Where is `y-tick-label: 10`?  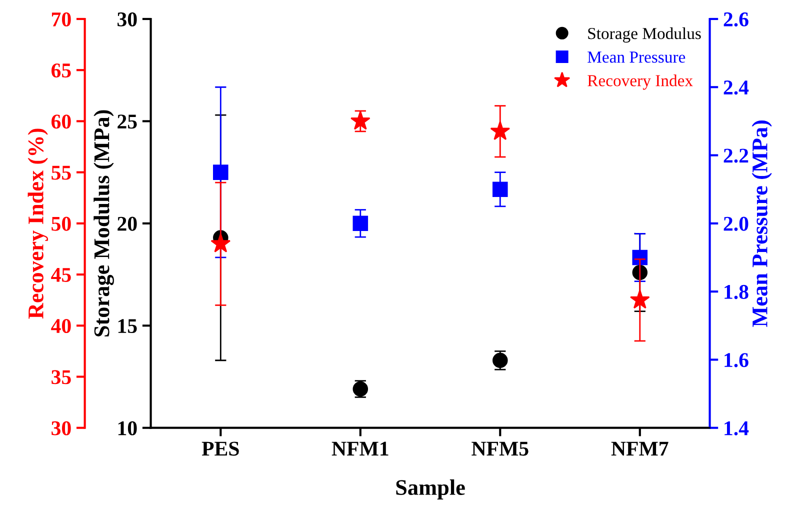
y-tick-label: 10 is located at coordinates (127, 428).